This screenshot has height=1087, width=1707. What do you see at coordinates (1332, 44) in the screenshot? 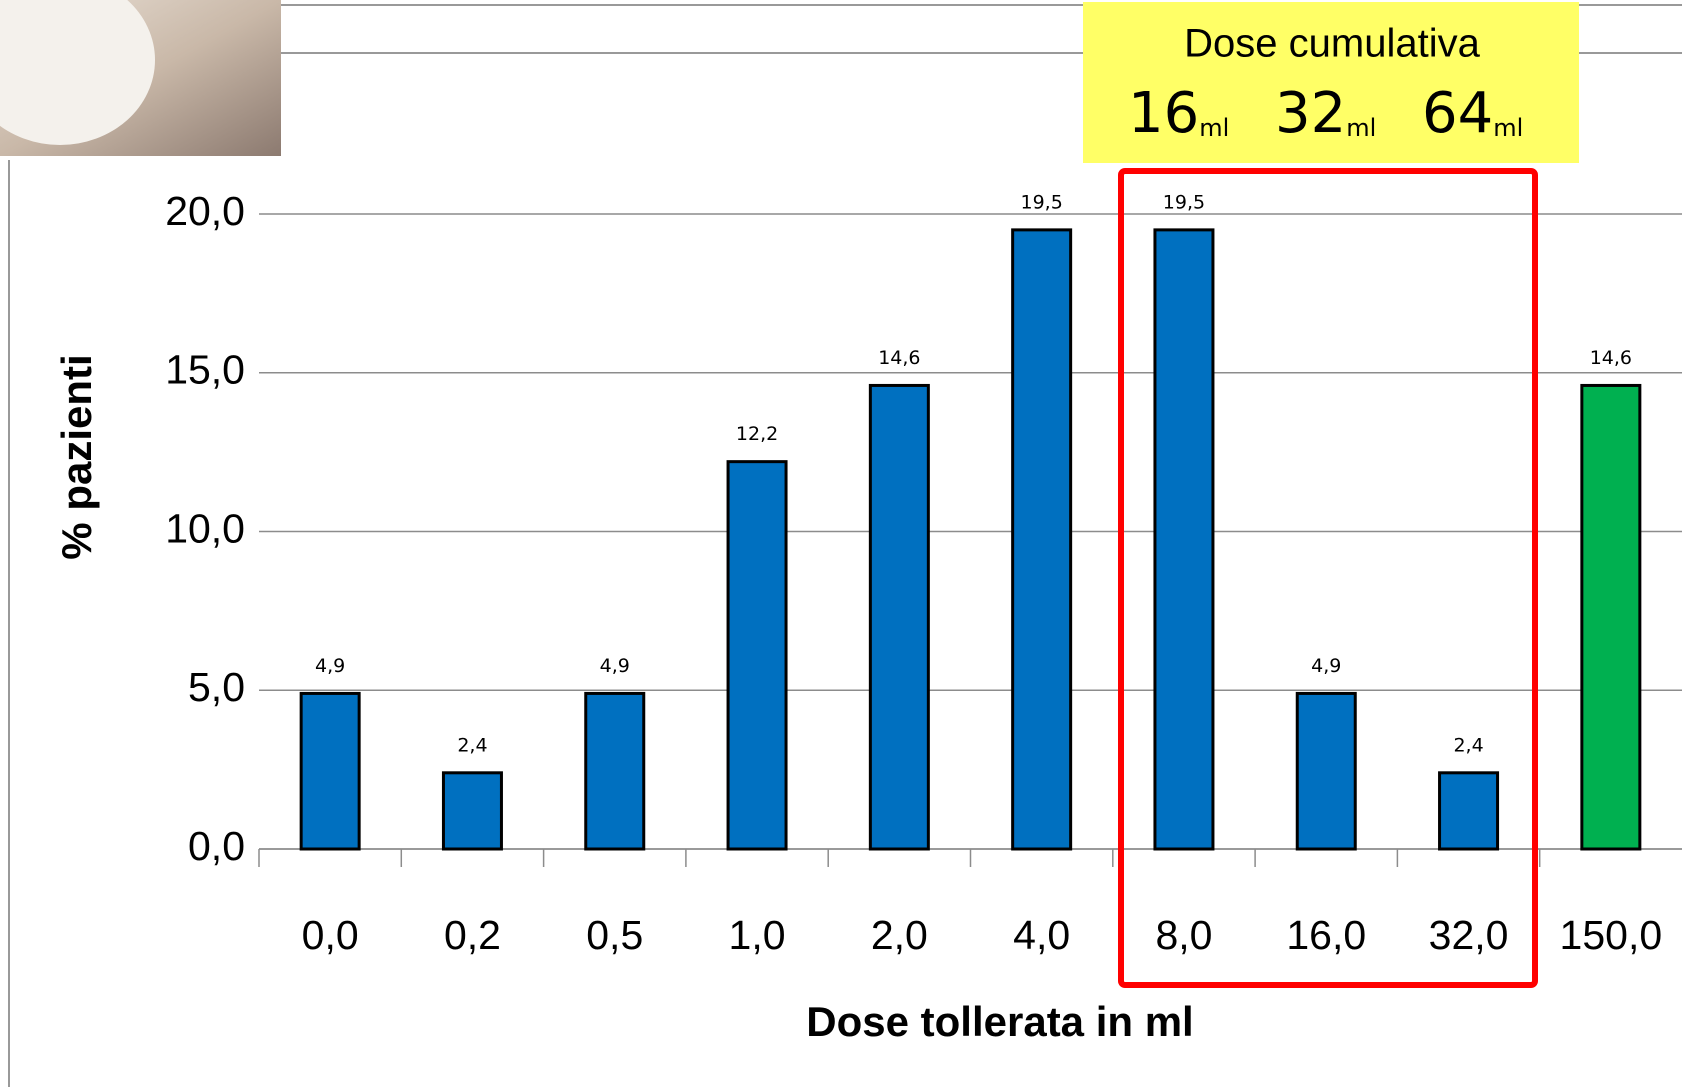
I see `annotation-title: Dose cumulativa` at bounding box center [1332, 44].